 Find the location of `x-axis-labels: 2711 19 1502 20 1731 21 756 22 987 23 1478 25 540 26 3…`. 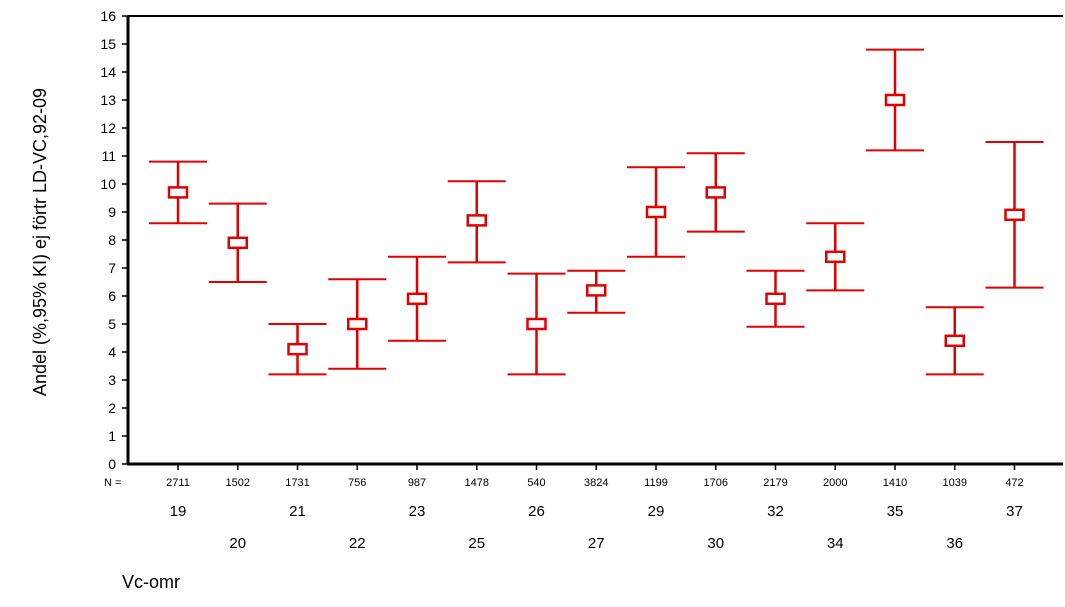

x-axis-labels: 2711 19 1502 20 1731 21 756 22 987 23 1478 25 540 26 3… is located at coordinates (595, 508).